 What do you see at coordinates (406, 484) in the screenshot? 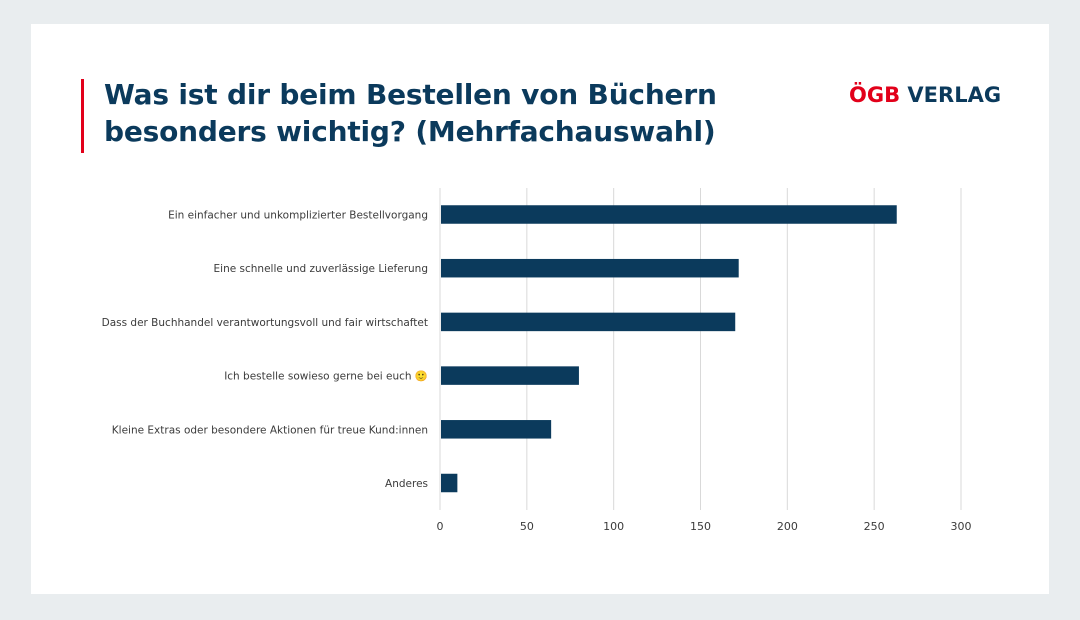
I see `category-label: Anderes` at bounding box center [406, 484].